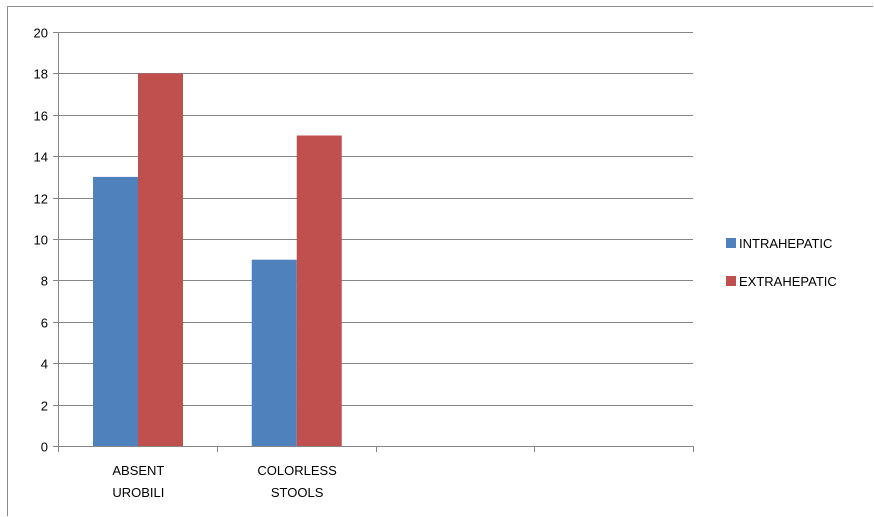  I want to click on x-category-label: STOOLS, so click(297, 492).